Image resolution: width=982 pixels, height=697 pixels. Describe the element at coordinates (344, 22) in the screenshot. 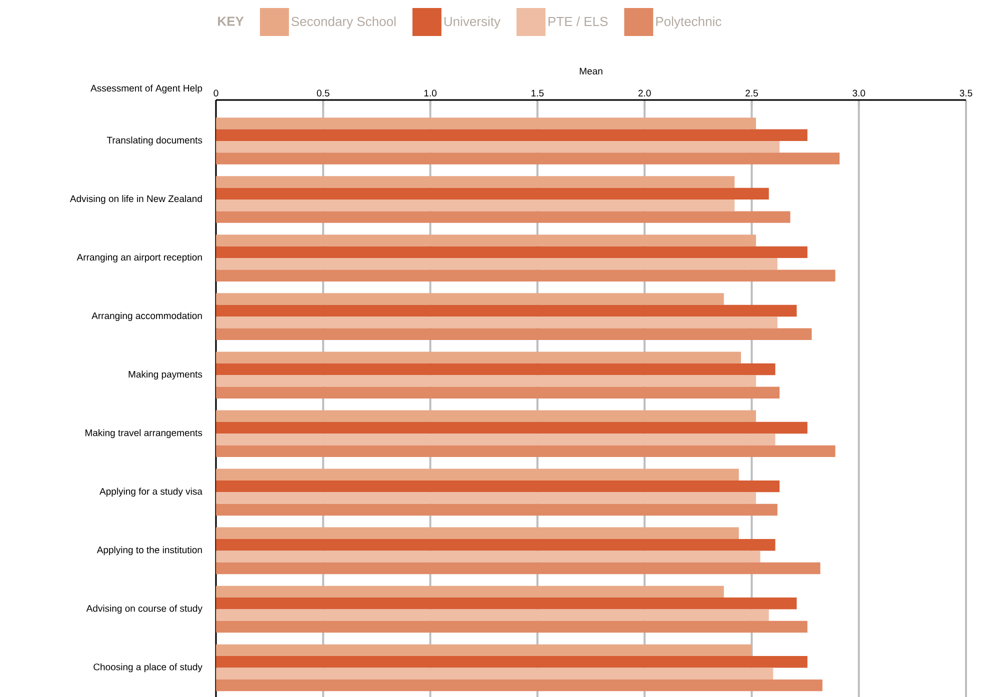

I see `legend-label: Secondary School` at that location.